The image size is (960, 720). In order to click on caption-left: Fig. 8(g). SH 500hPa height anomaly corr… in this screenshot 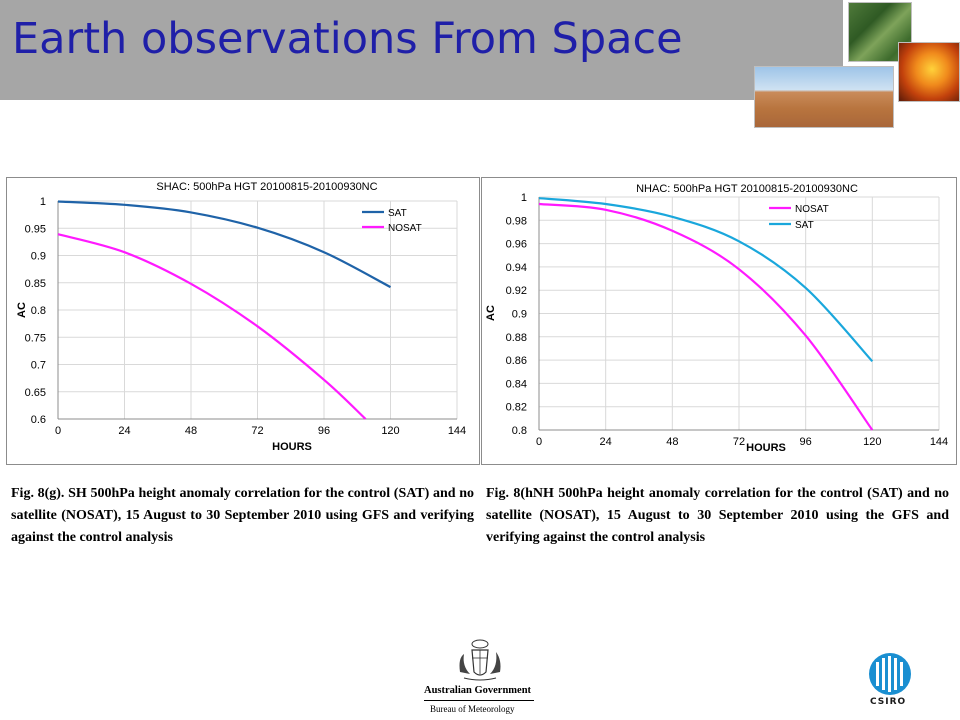, I will do `click(242, 515)`.